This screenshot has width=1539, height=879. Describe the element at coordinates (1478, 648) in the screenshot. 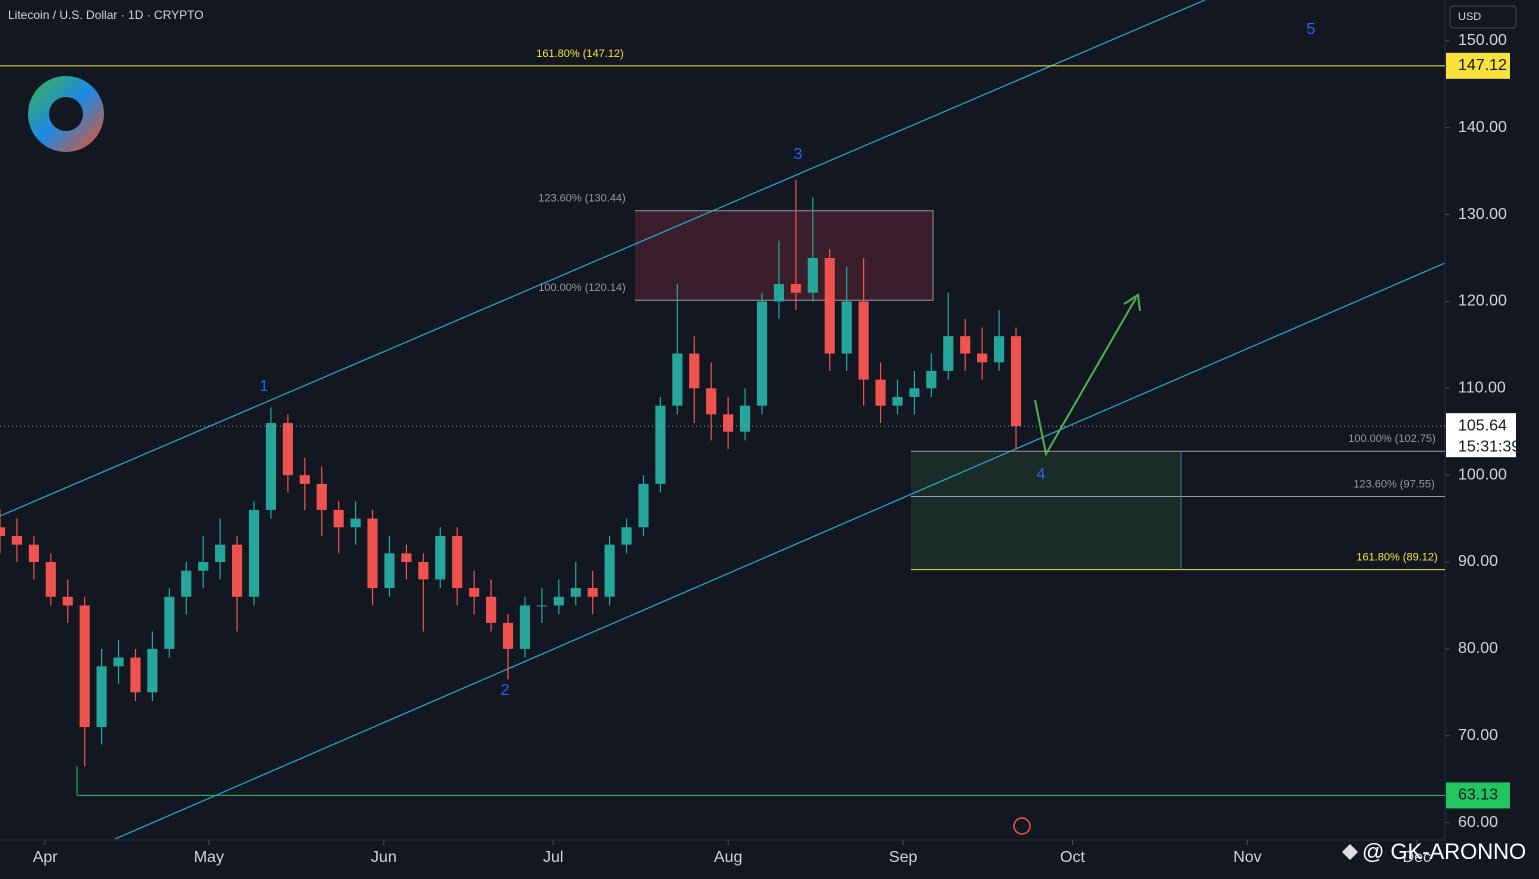

I see `y-tick-label: 80.00` at that location.